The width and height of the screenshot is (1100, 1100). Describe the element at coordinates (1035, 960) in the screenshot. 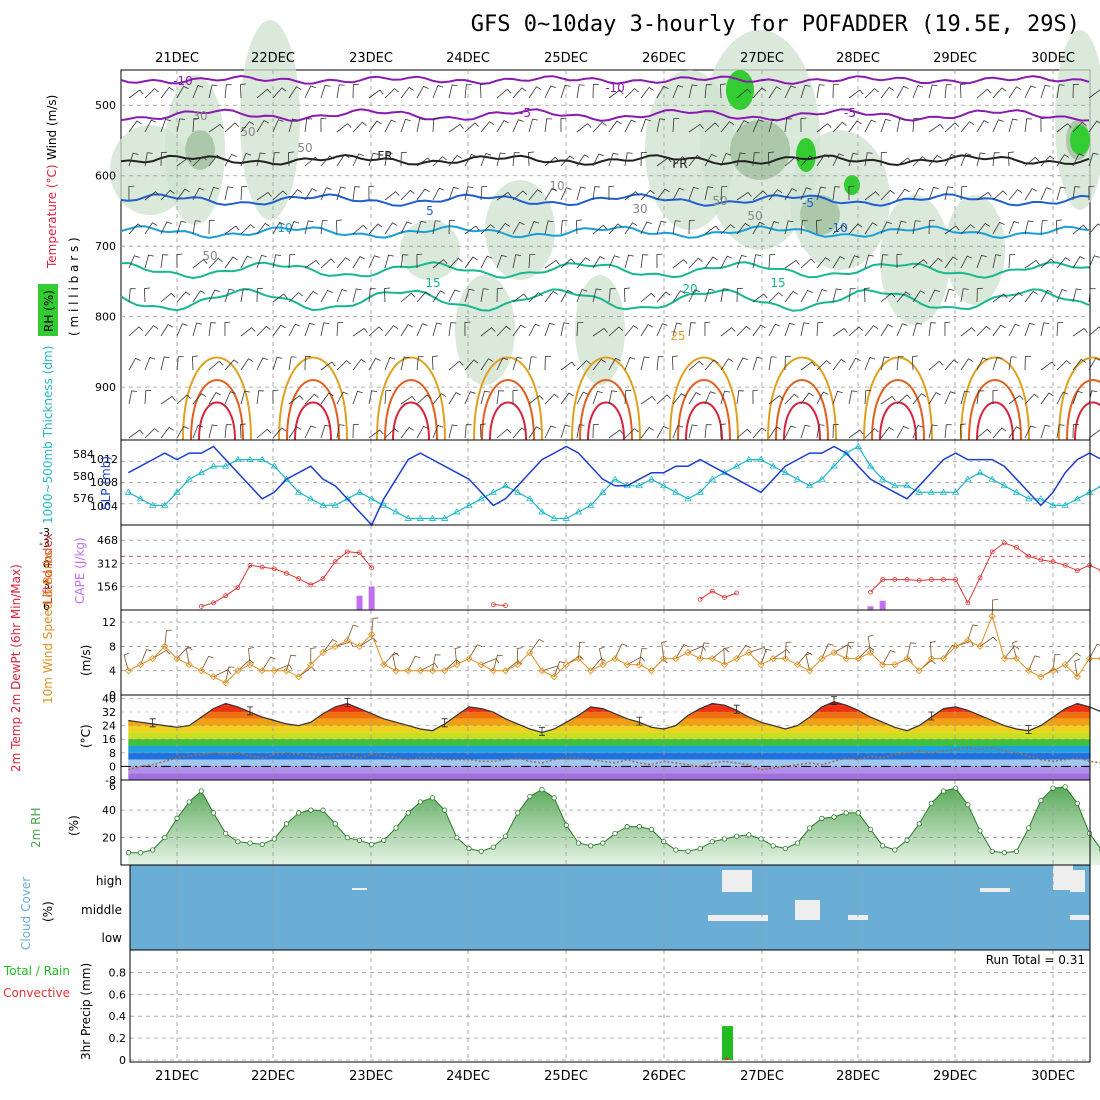

I see `run-total: Run Total = 0.31` at that location.